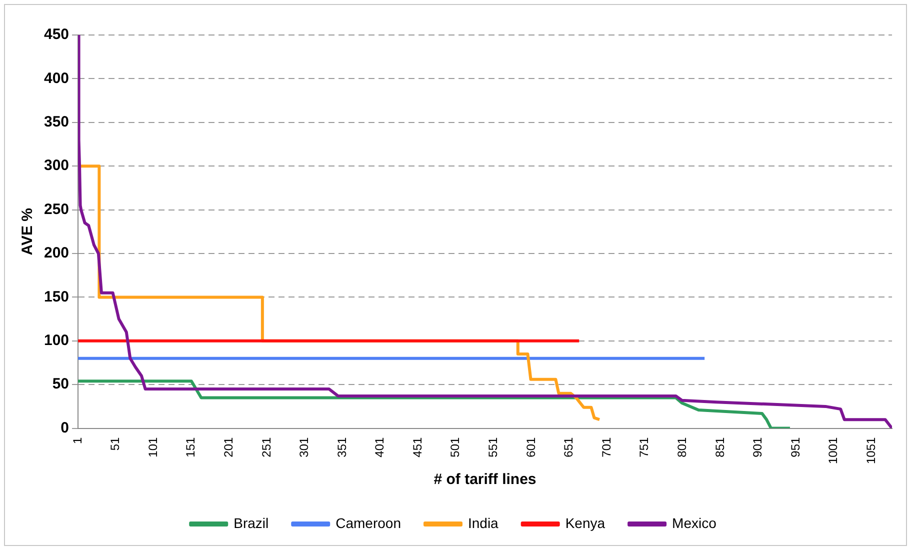 This screenshot has height=550, width=911. What do you see at coordinates (77, 440) in the screenshot?
I see `x-tick-label: 1` at bounding box center [77, 440].